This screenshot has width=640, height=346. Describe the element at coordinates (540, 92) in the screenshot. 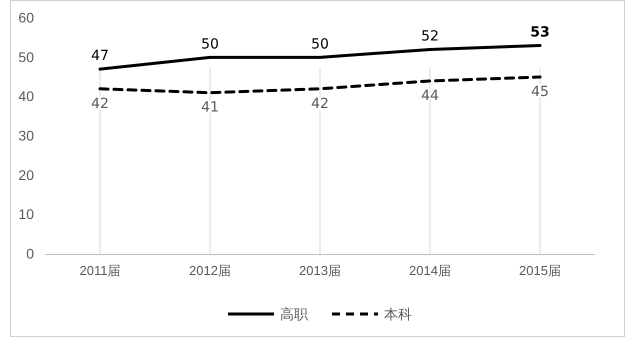

I see `data-label: 45` at that location.